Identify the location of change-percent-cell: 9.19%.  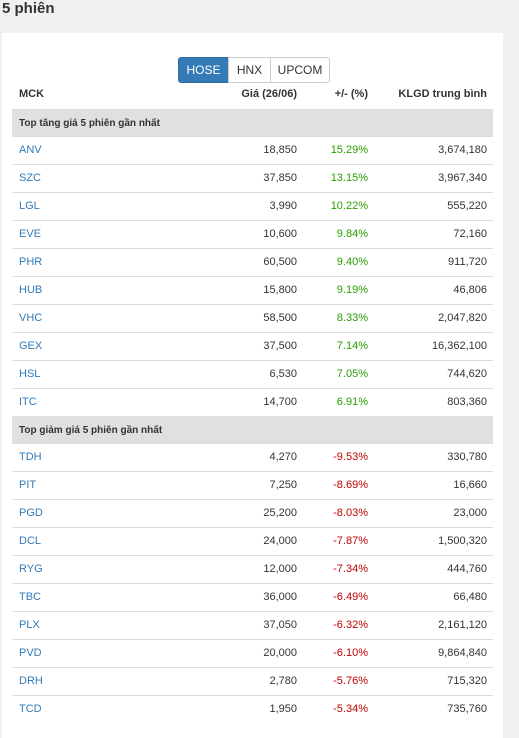
(352, 290).